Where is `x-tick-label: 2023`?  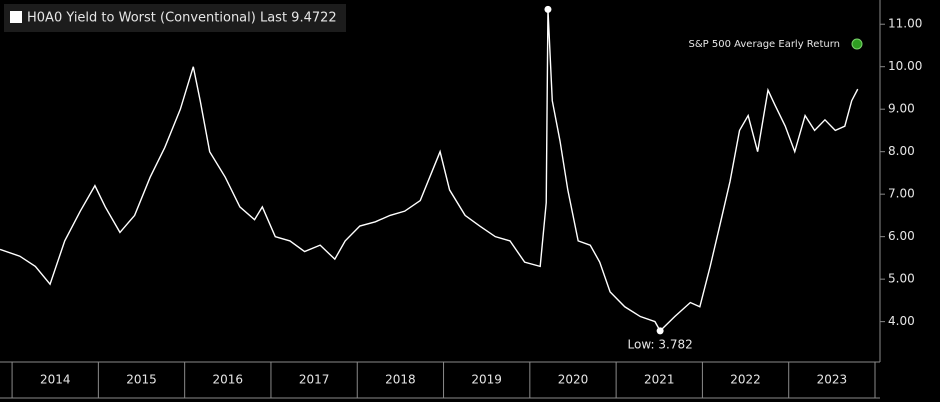 x-tick-label: 2023 is located at coordinates (832, 380).